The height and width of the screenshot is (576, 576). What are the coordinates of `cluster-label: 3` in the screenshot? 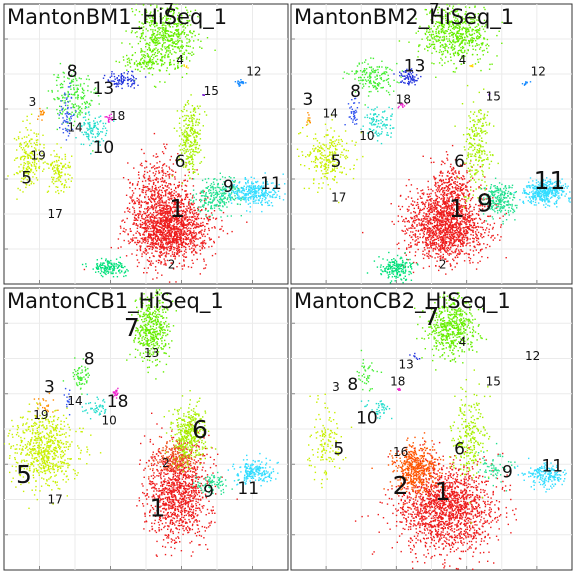 It's located at (33, 102).